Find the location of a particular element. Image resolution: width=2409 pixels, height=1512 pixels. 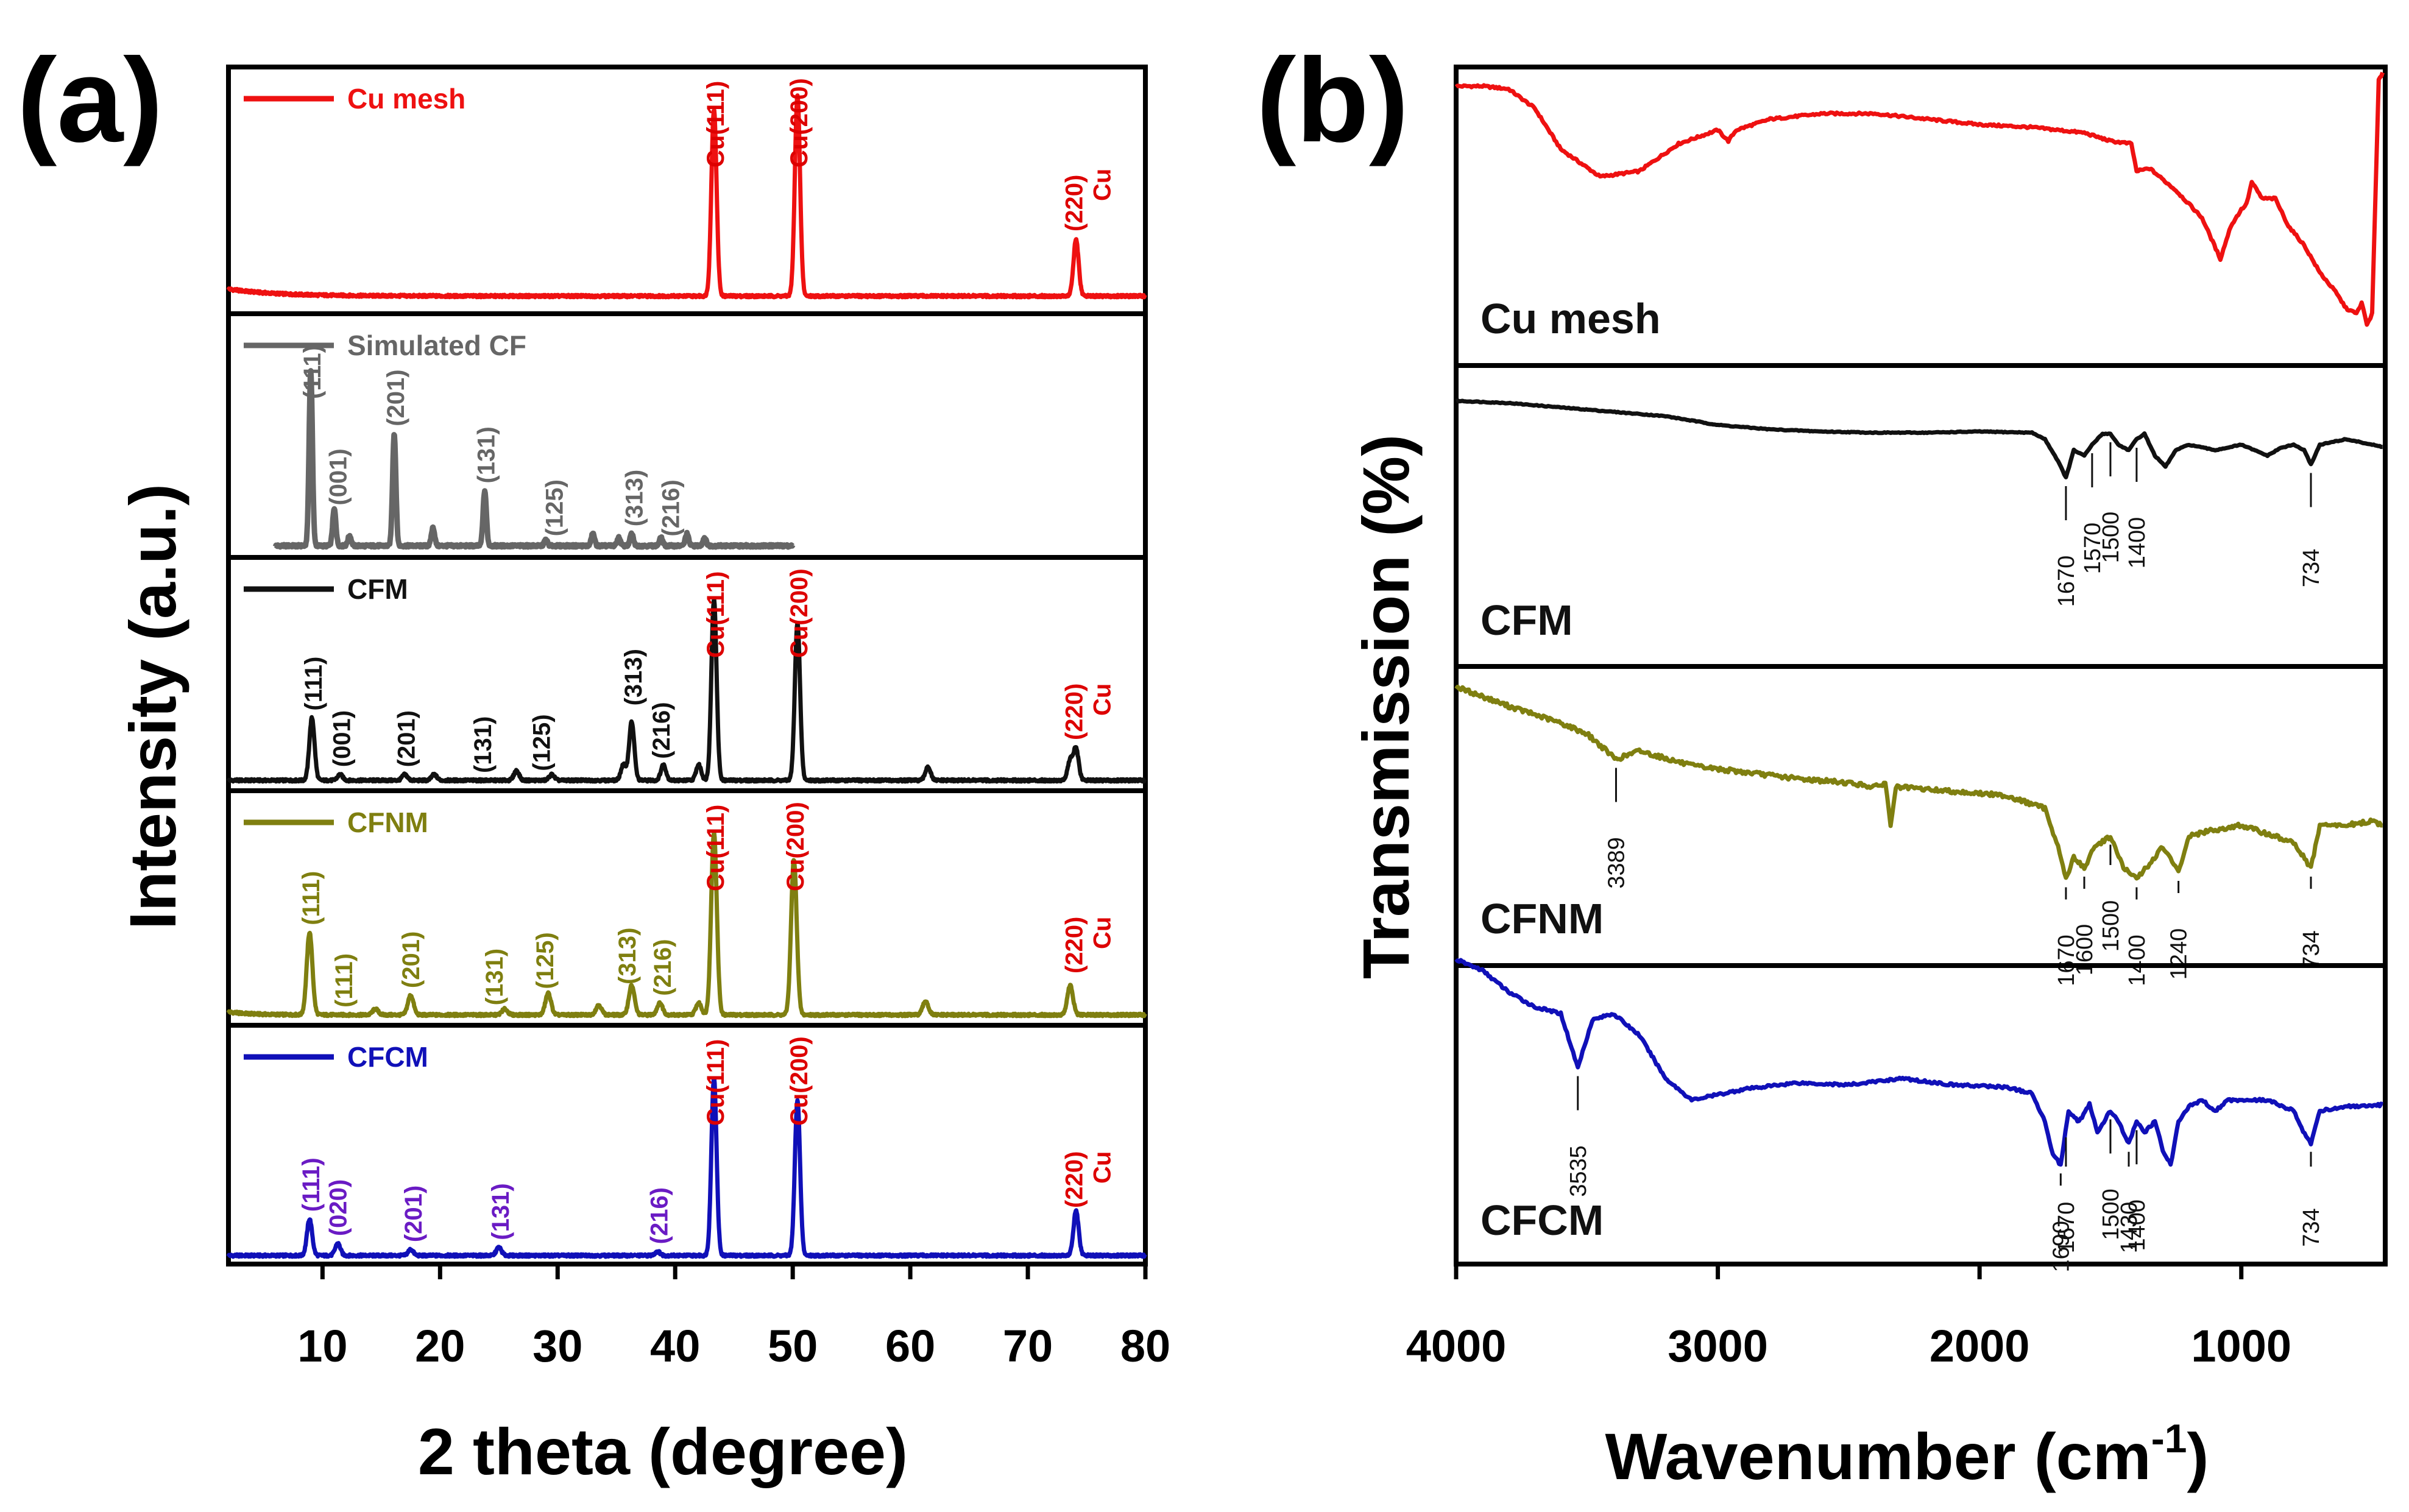

xrd-legend-label: Cu mesh is located at coordinates (406, 99).